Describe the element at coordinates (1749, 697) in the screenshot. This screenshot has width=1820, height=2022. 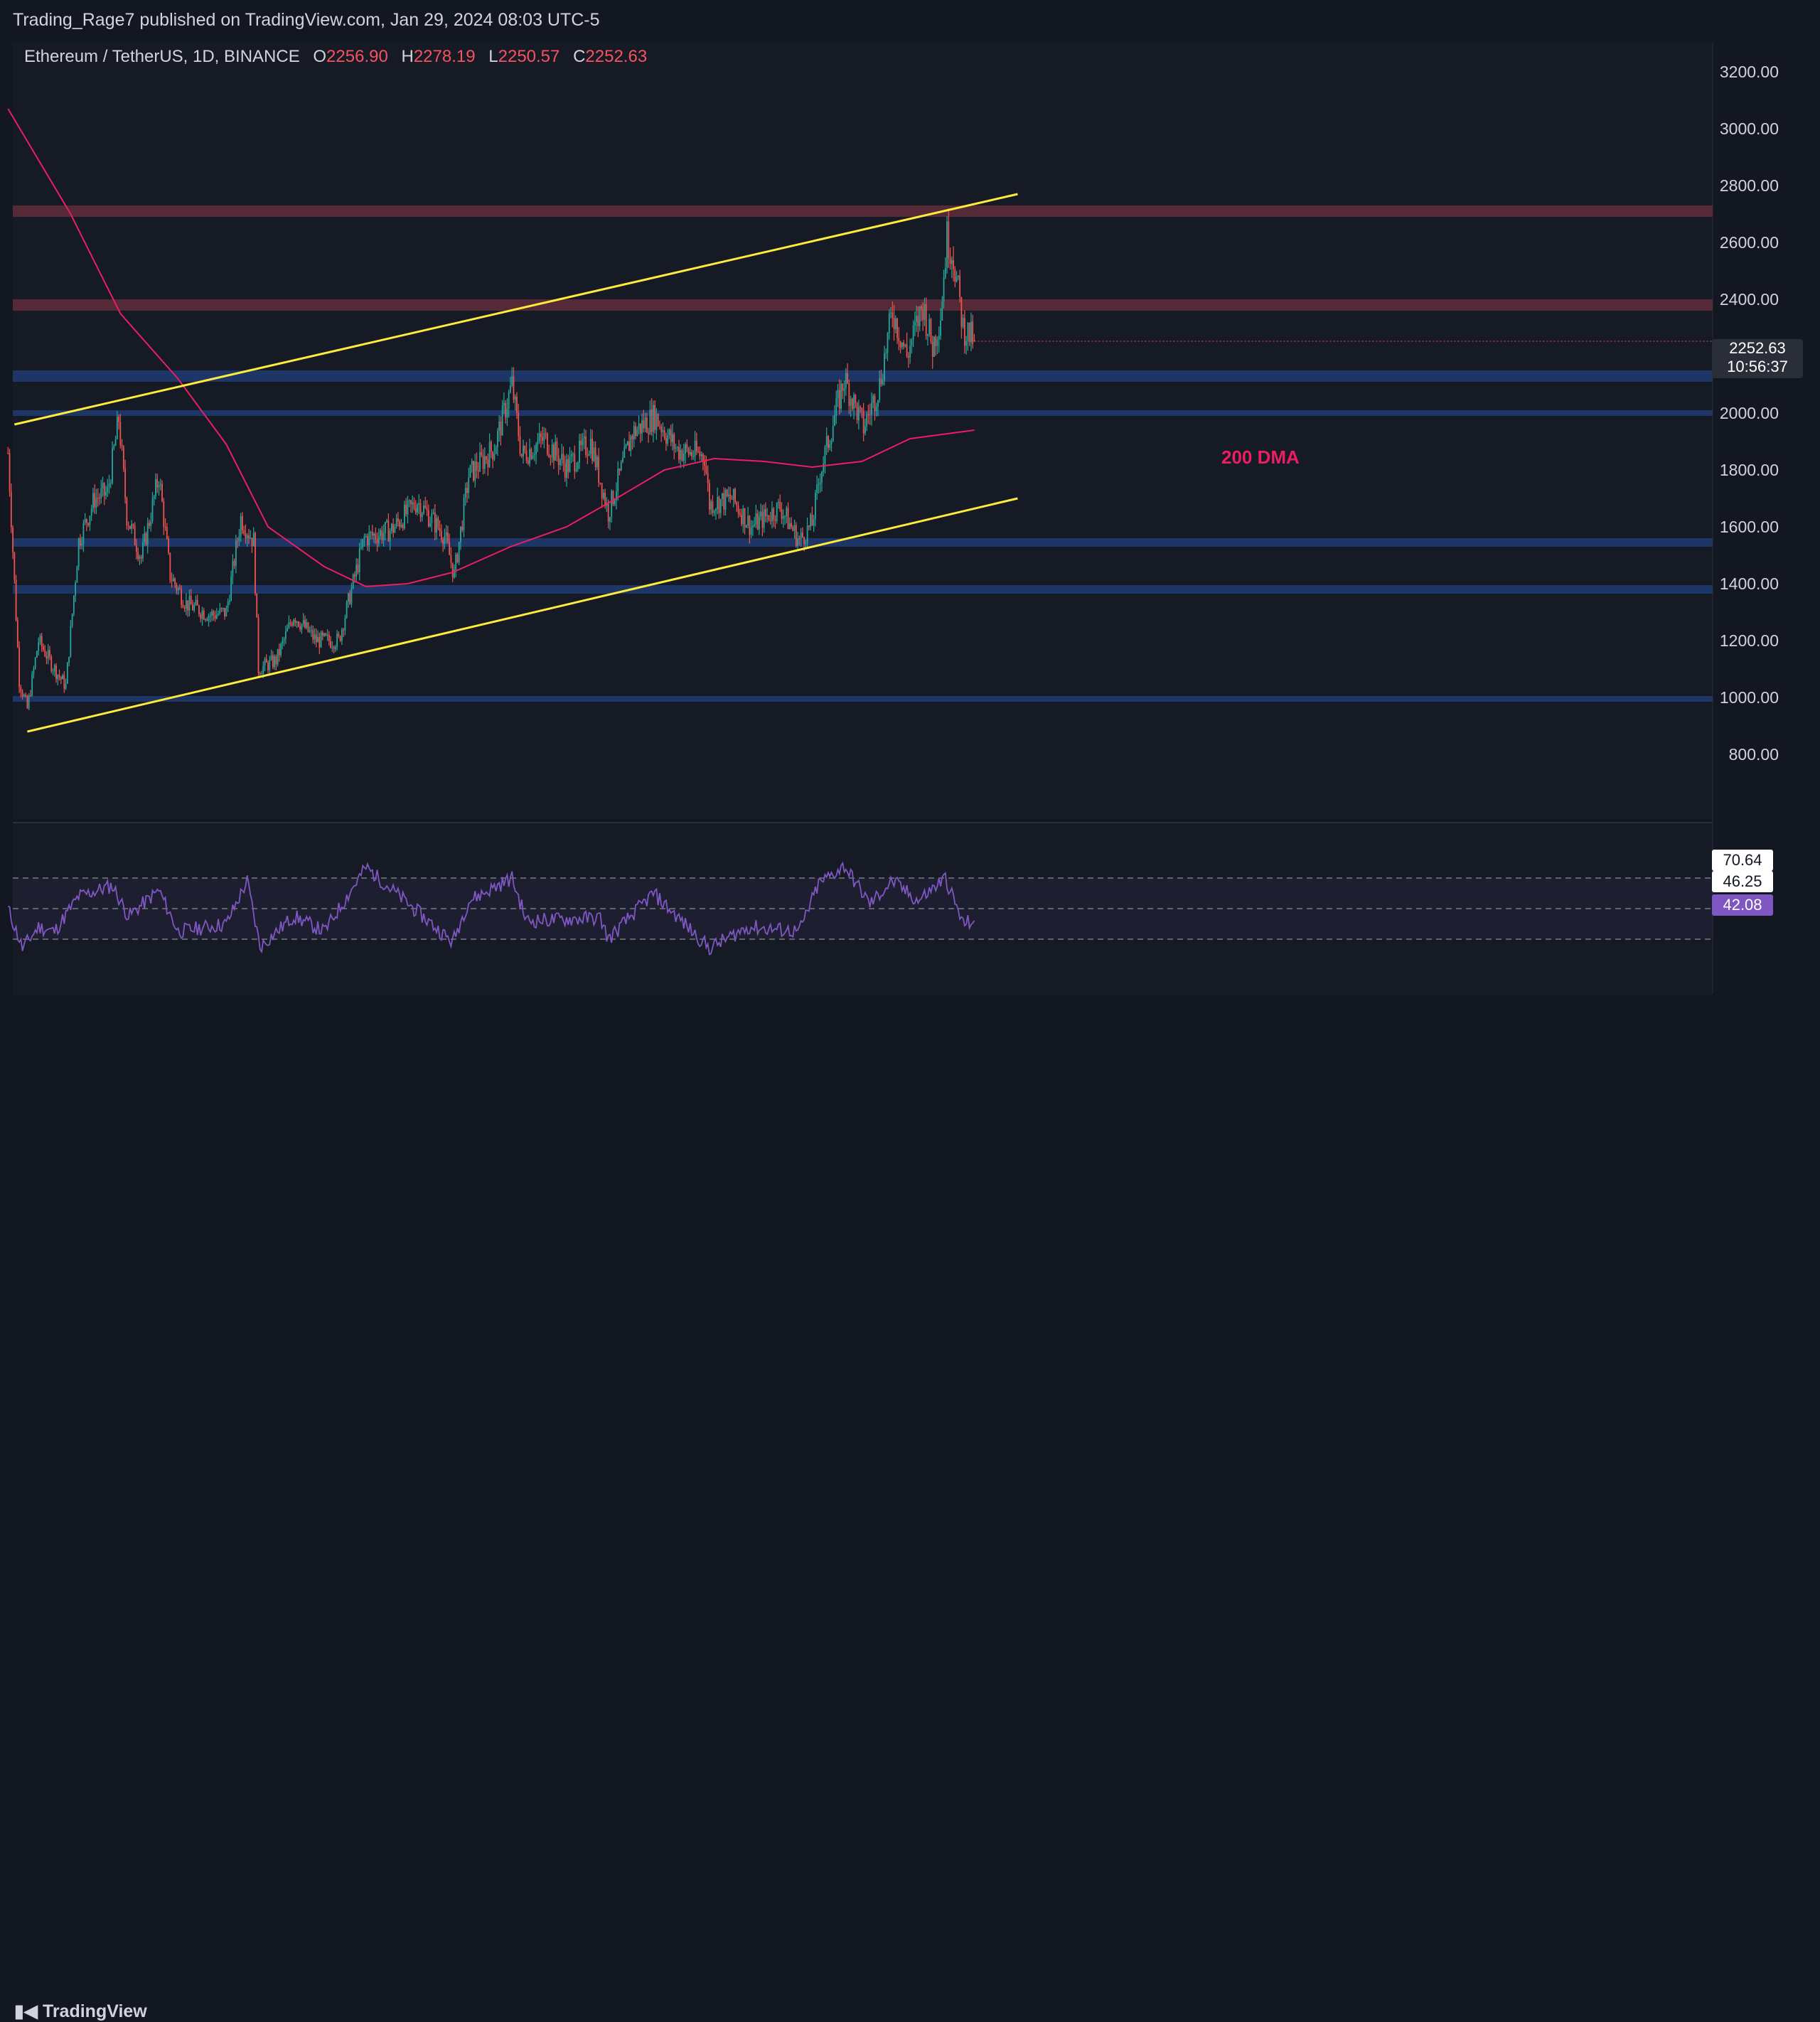
I see `price-tick: 1000.00` at that location.